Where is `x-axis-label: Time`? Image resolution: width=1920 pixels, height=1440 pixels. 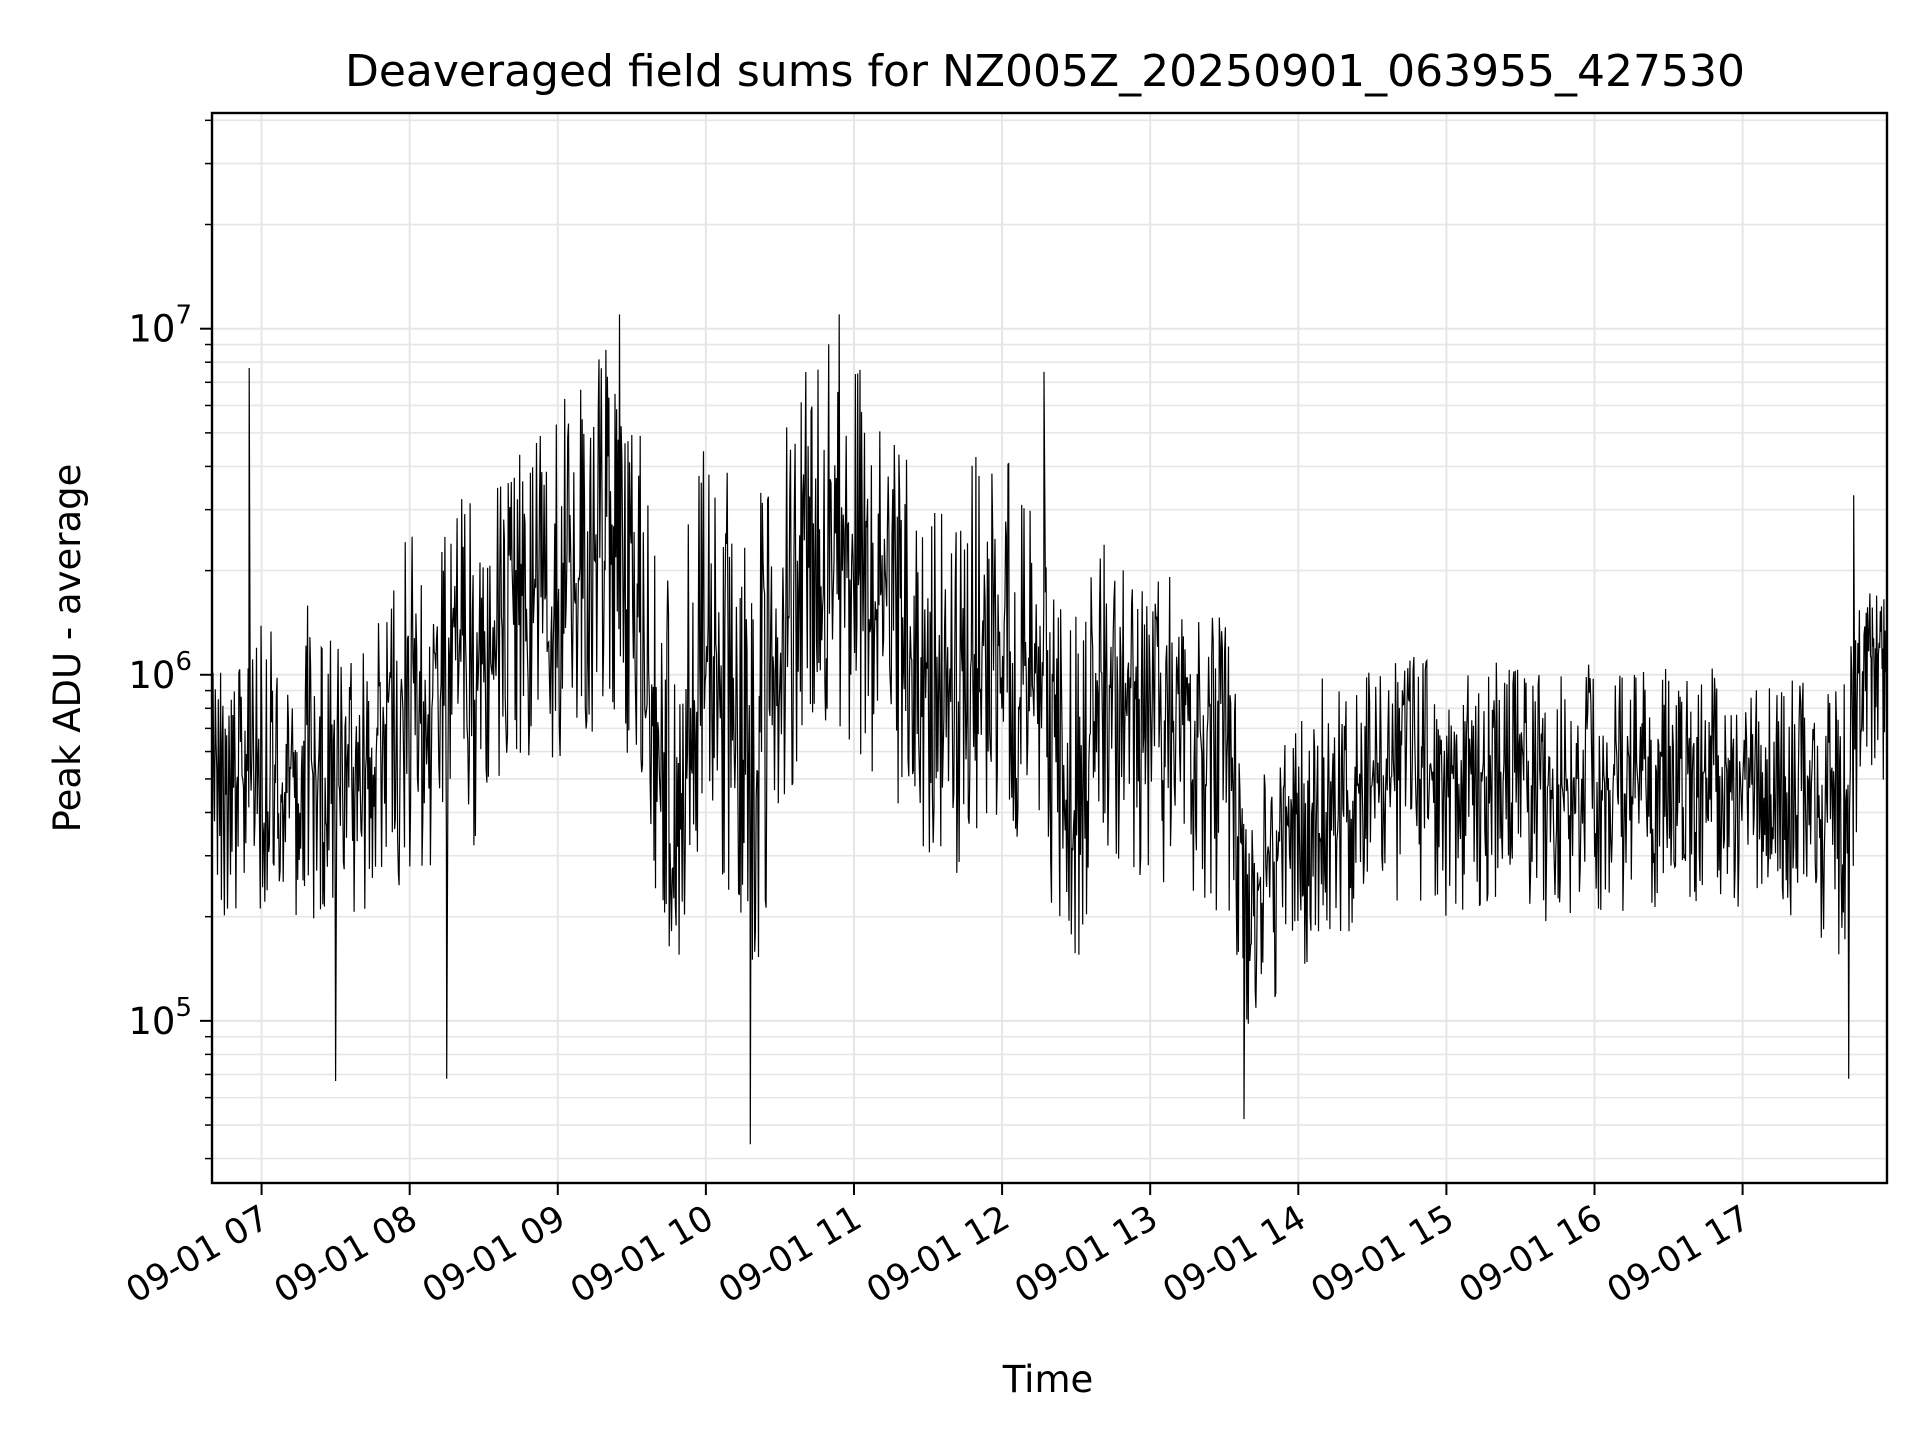 x-axis-label: Time is located at coordinates (1048, 1379).